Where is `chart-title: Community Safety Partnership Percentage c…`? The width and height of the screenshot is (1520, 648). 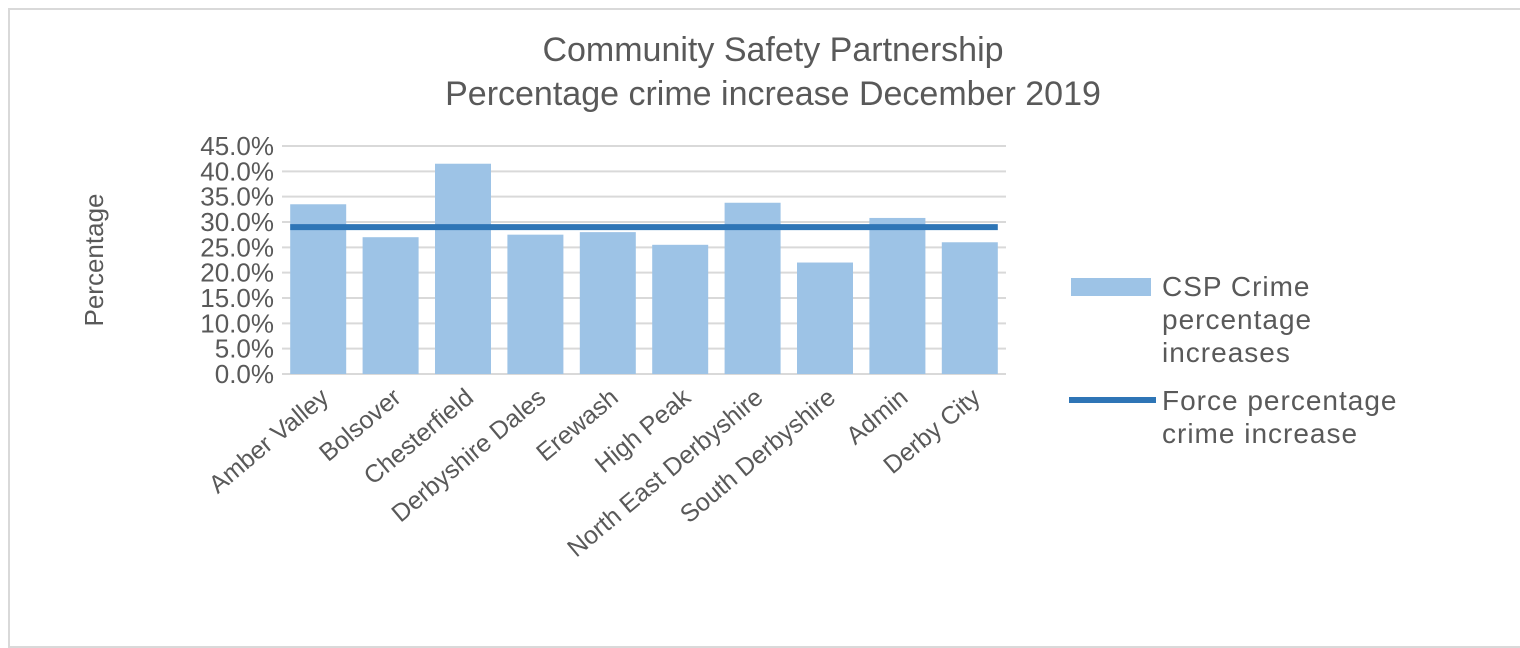 chart-title: Community Safety Partnership Percentage c… is located at coordinates (773, 72).